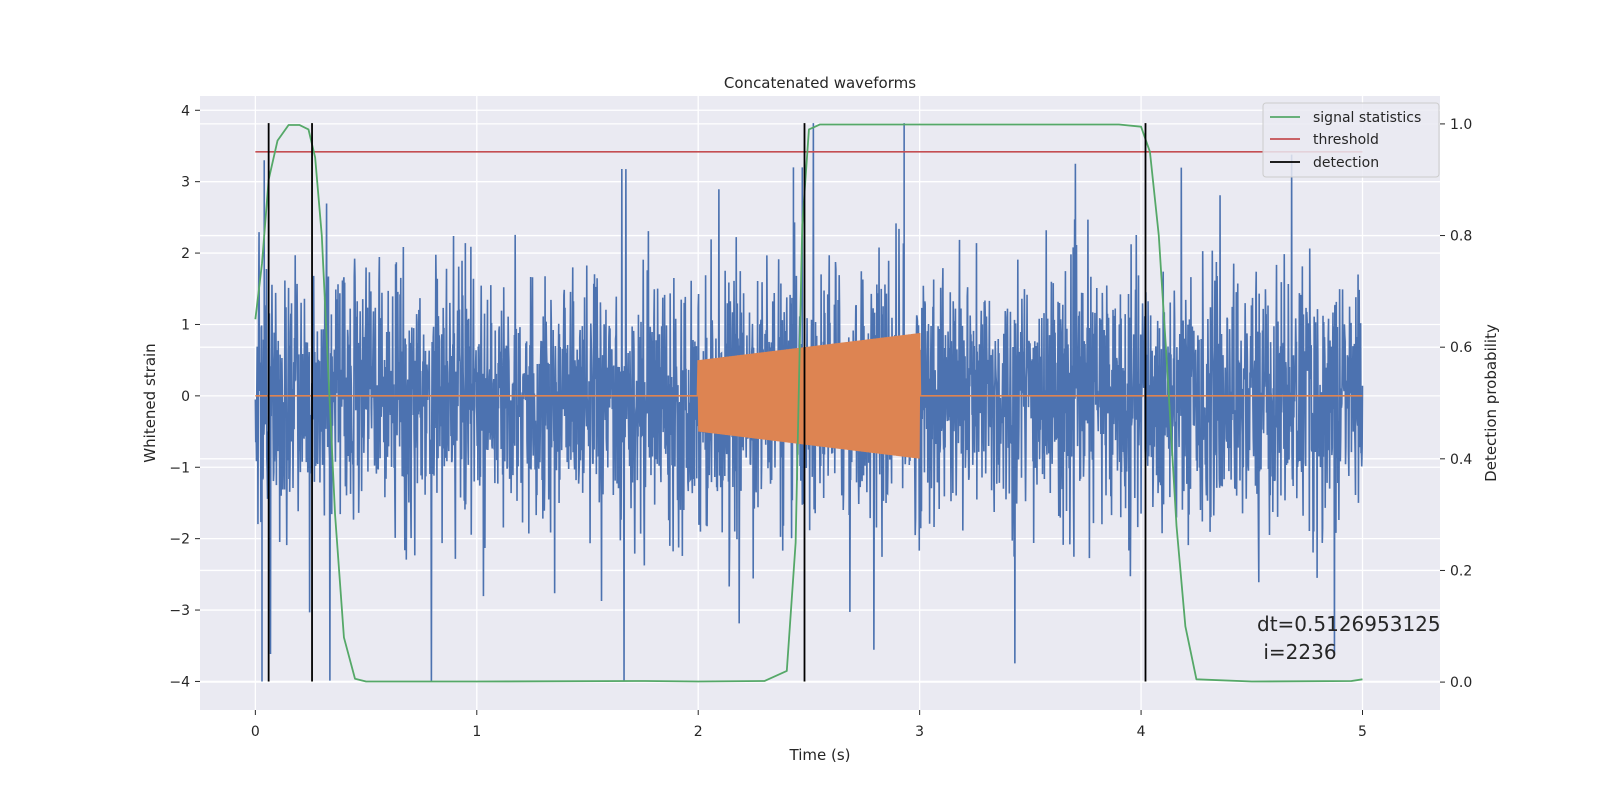 The image size is (1600, 800). Describe the element at coordinates (1141, 732) in the screenshot. I see `x-tick-label: 4` at that location.